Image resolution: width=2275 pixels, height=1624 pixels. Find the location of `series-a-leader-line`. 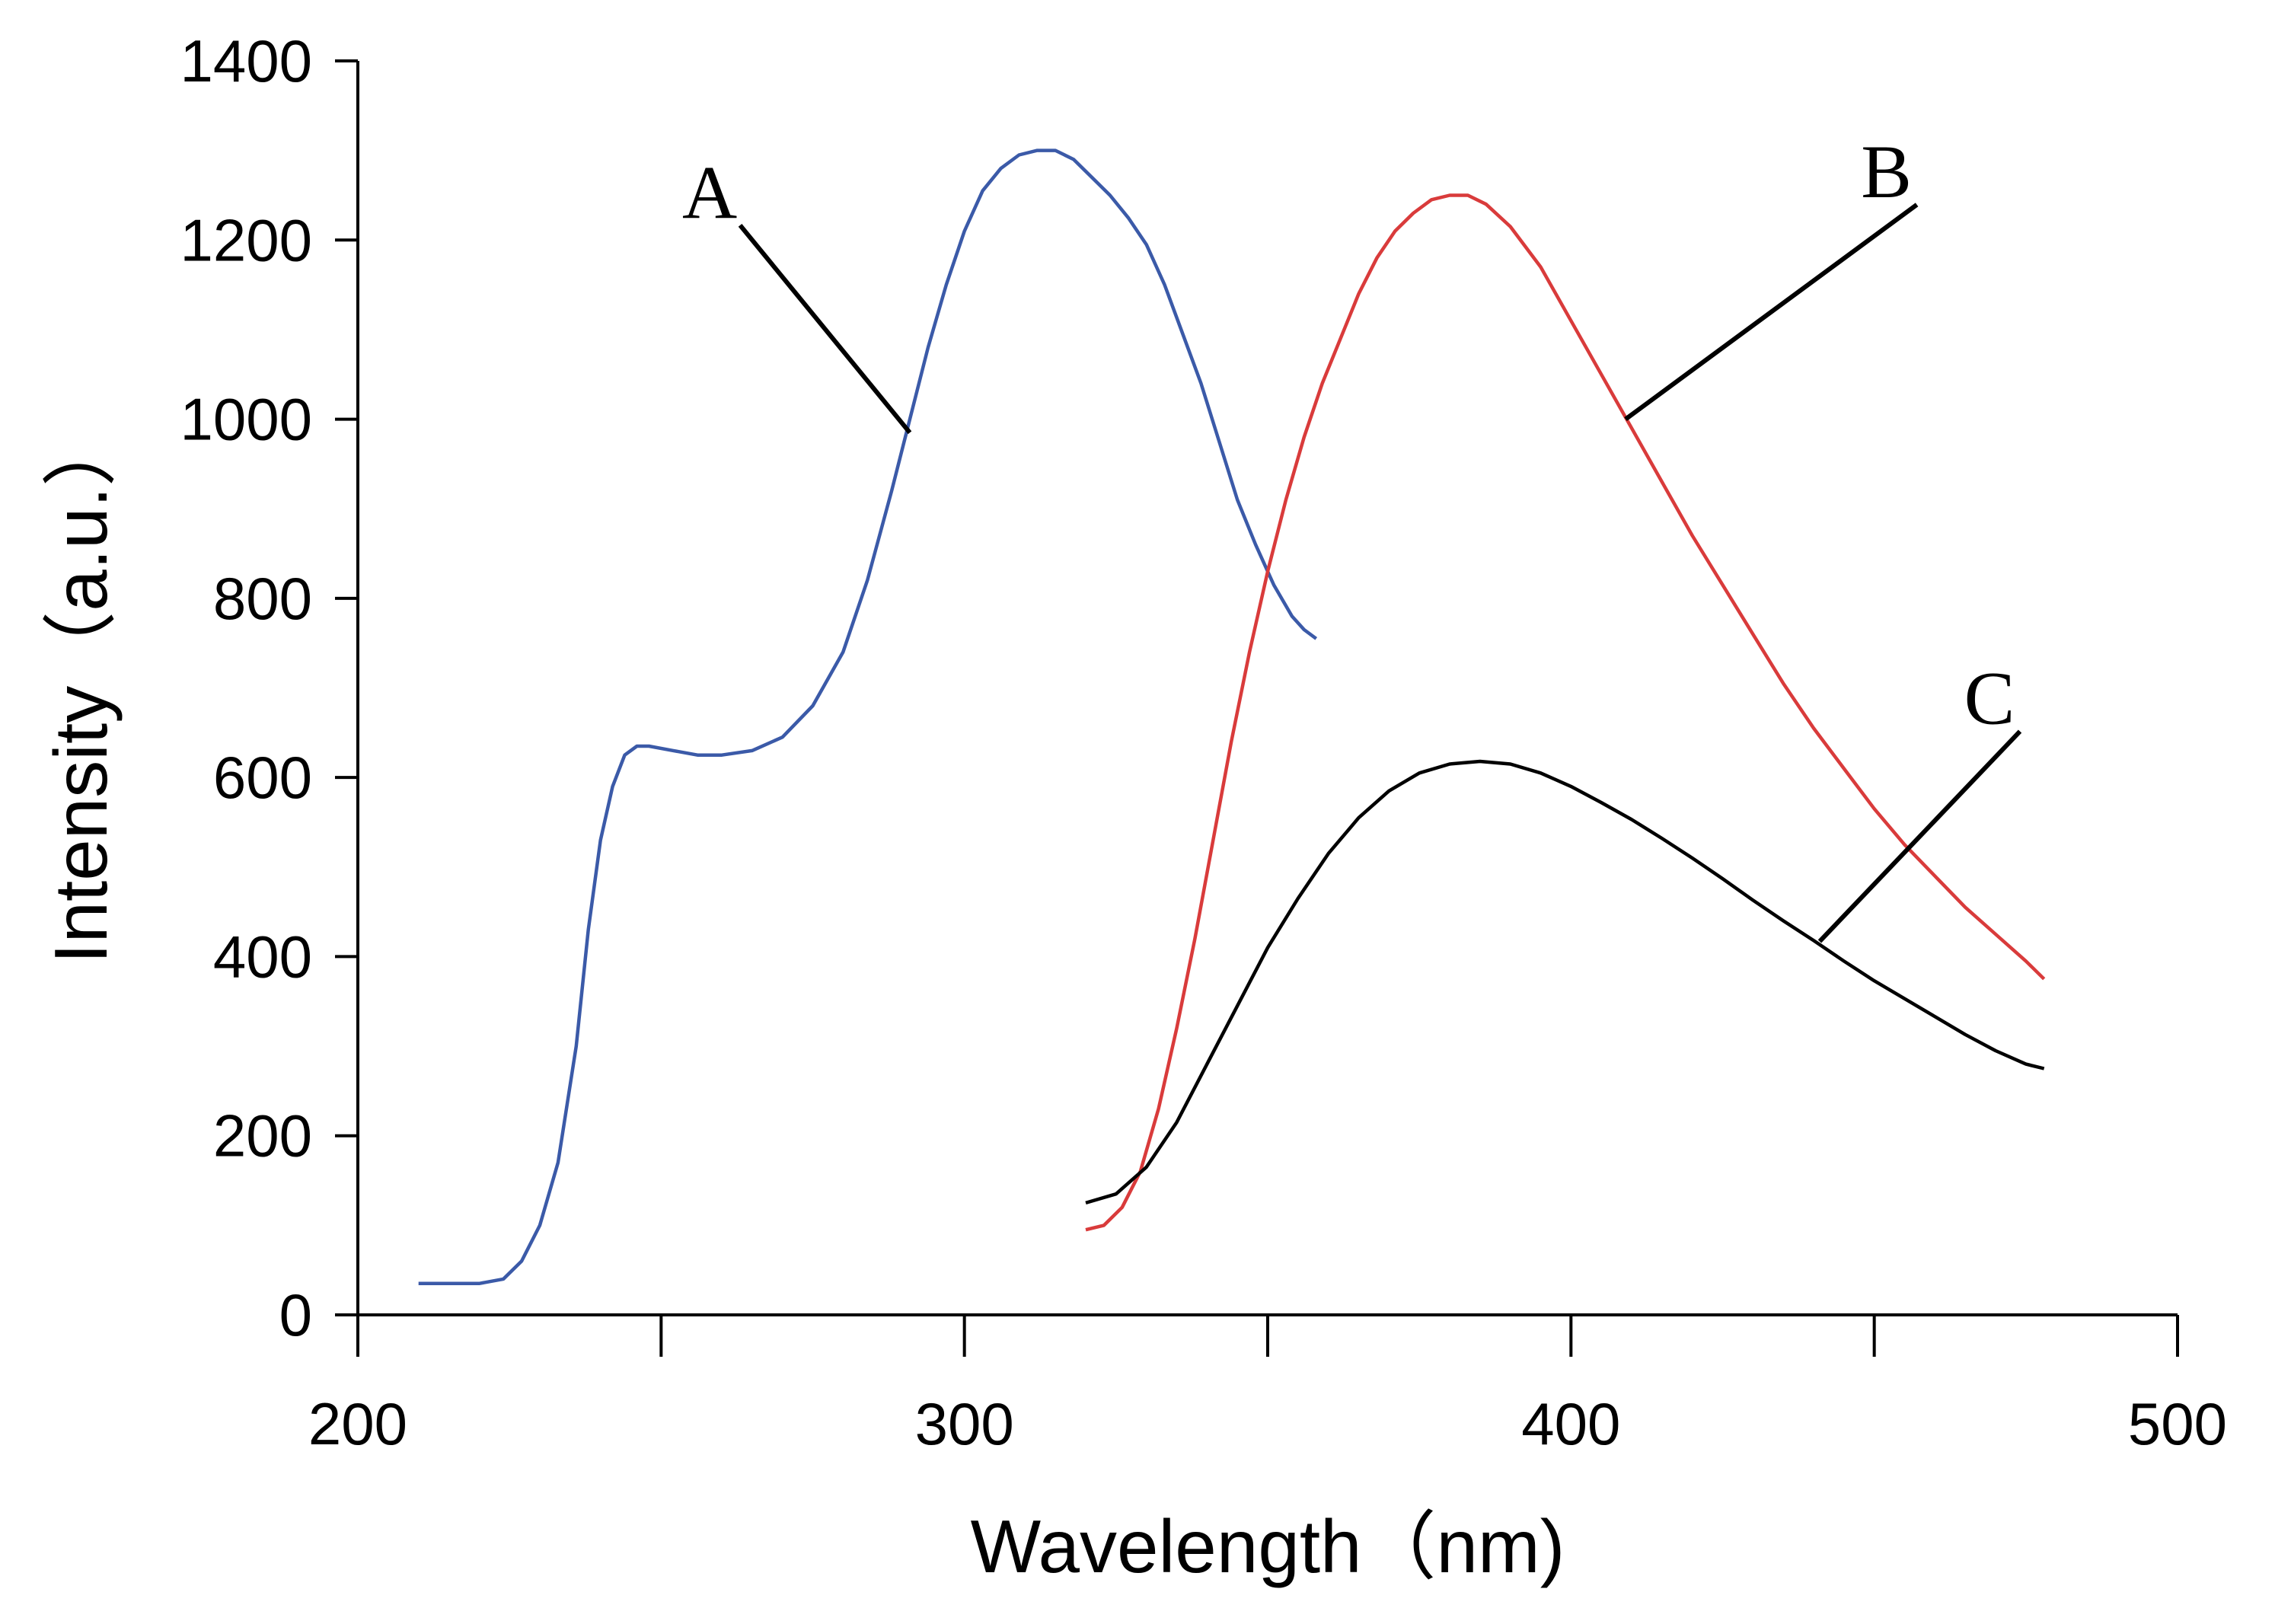

series-a-leader-line is located at coordinates (825, 329).